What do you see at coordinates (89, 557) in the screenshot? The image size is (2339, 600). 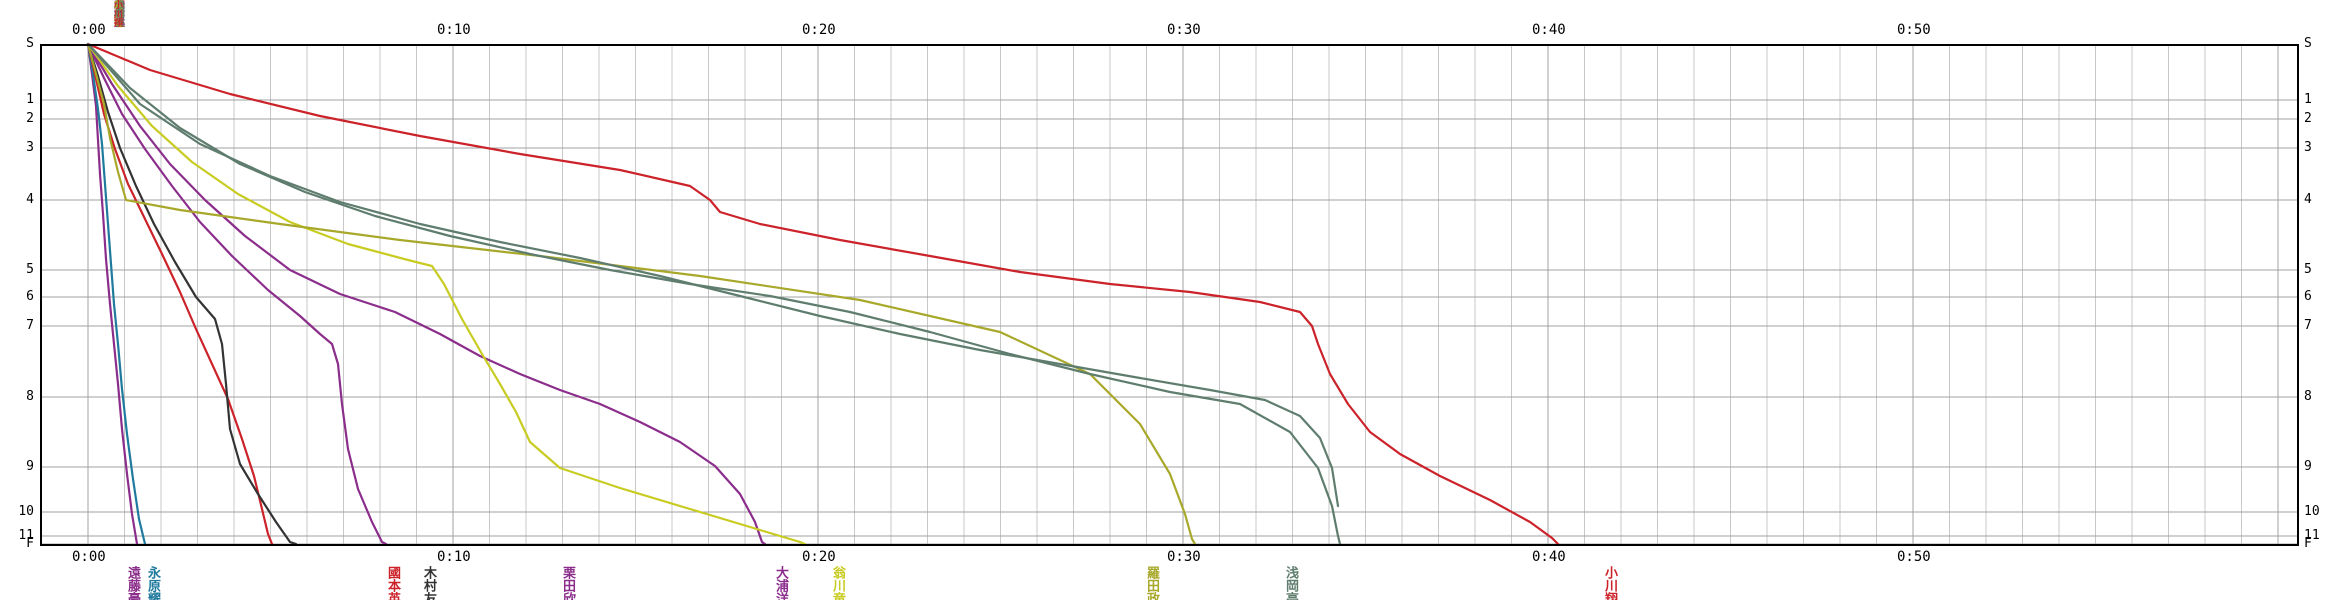 I see `x-axis-tick-bottom: 0:00` at bounding box center [89, 557].